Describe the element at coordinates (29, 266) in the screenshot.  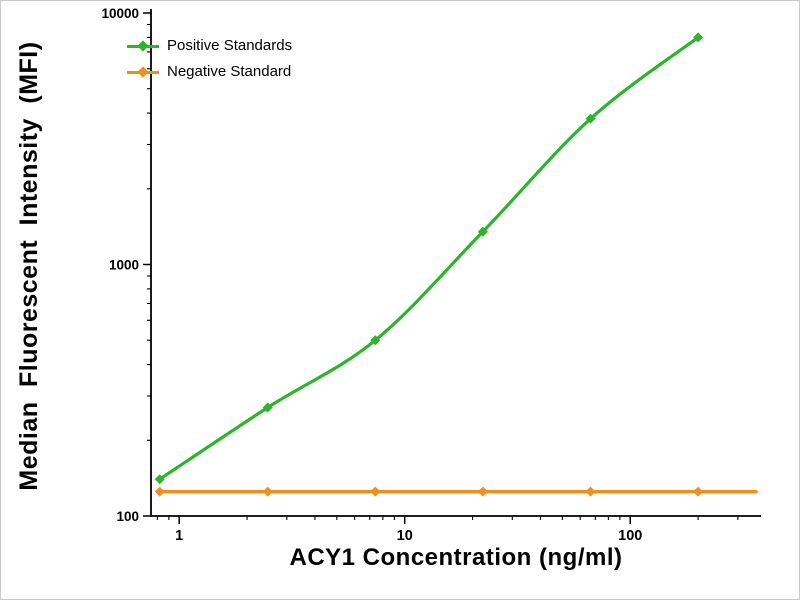
I see `y-axis-label: Median Fluorescent Intensity (MFI)` at that location.